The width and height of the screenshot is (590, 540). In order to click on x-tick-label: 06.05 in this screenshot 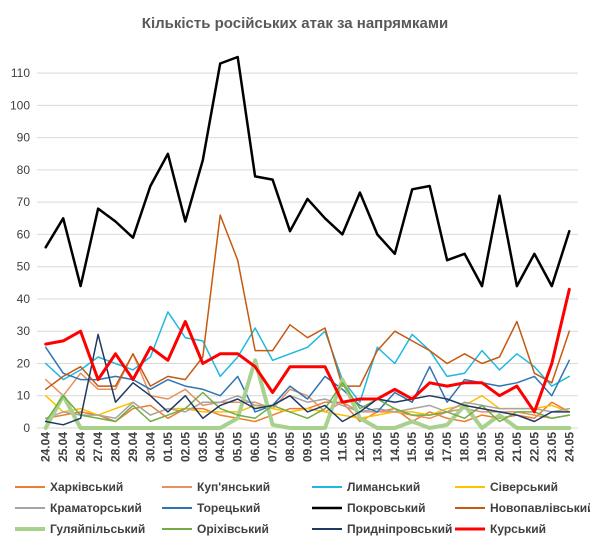, I will do `click(255, 447)`.